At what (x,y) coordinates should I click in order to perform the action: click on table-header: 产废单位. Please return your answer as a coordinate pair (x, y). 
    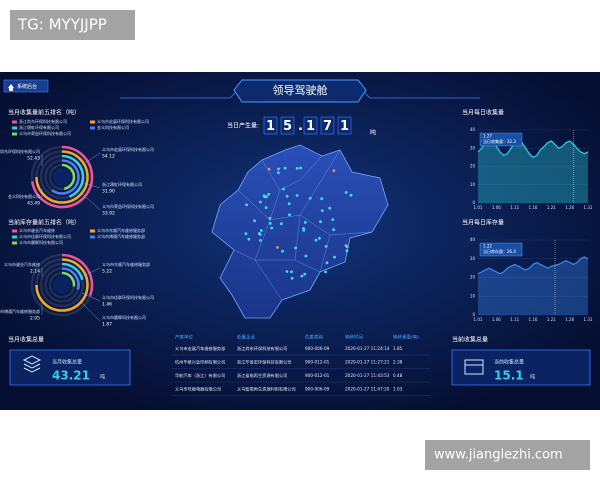
    Looking at the image, I should click on (184, 337).